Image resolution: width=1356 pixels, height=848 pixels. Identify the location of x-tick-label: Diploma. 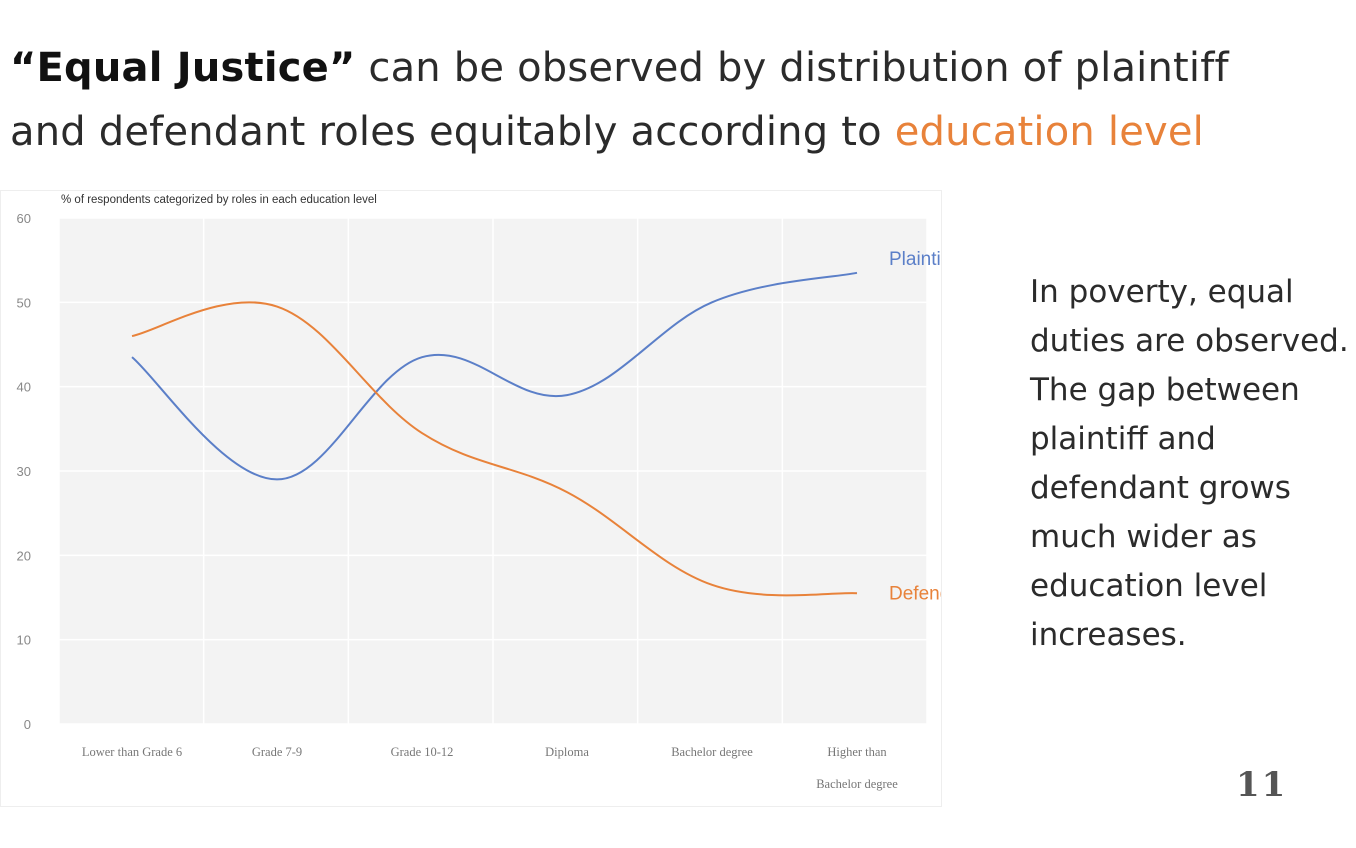
(567, 752).